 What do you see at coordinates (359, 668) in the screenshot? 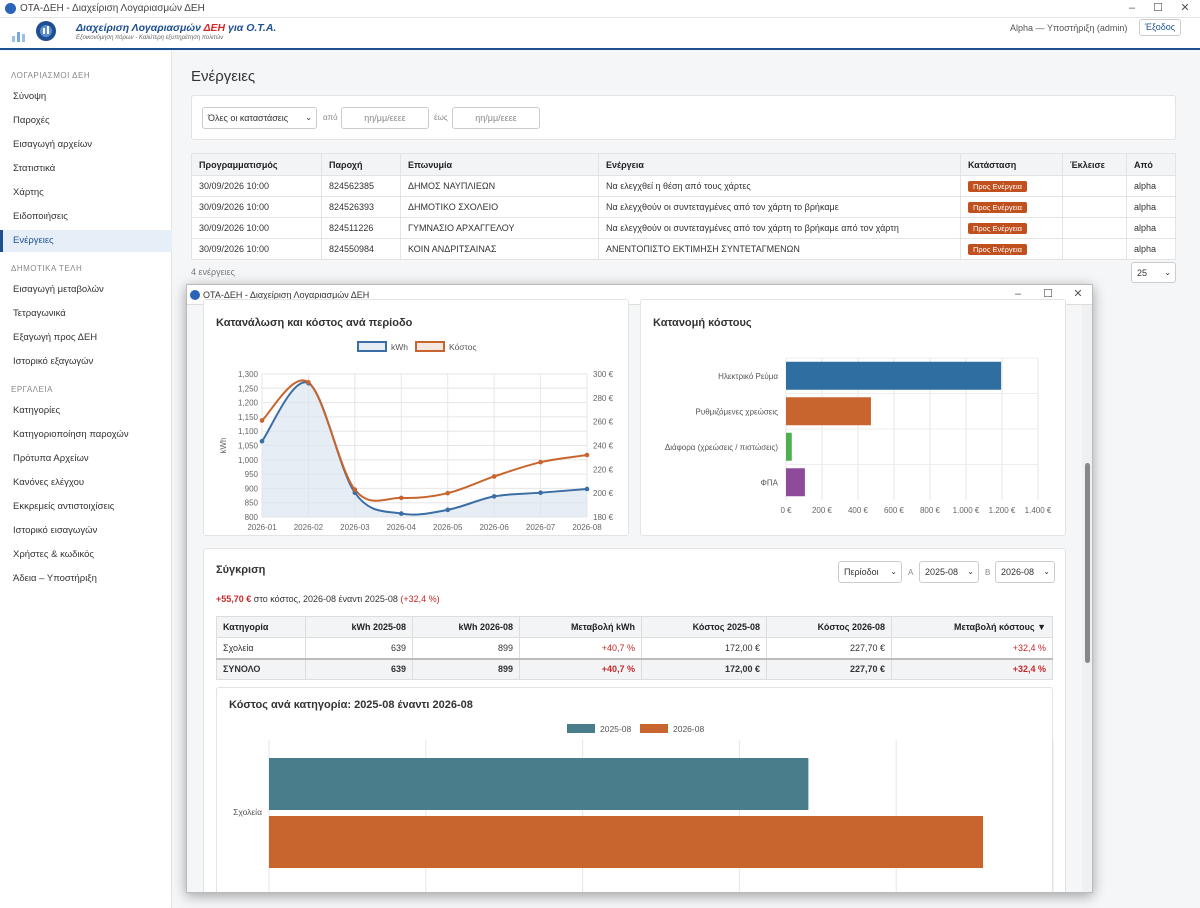
I see `cell-kwh-a: 639` at bounding box center [359, 668].